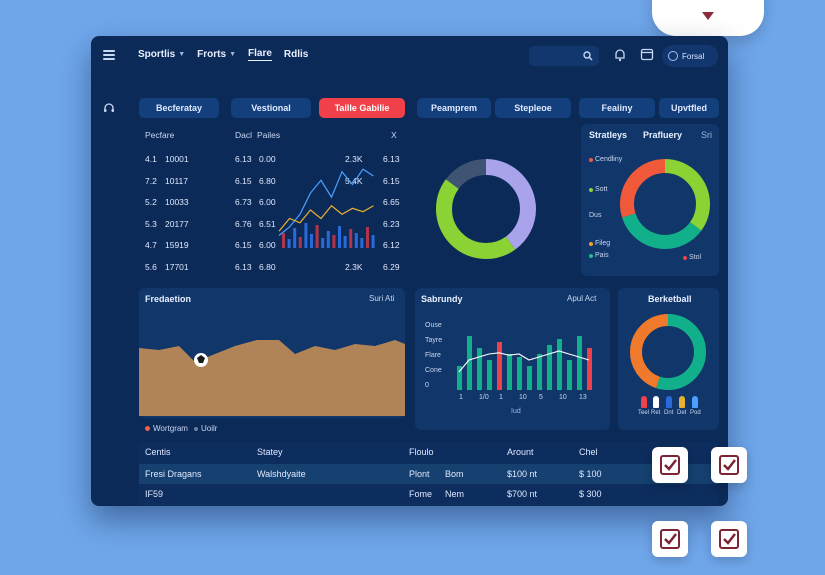 This screenshot has width=825, height=575. What do you see at coordinates (382, 298) in the screenshot?
I see `panel-action: Suri Ati` at bounding box center [382, 298].